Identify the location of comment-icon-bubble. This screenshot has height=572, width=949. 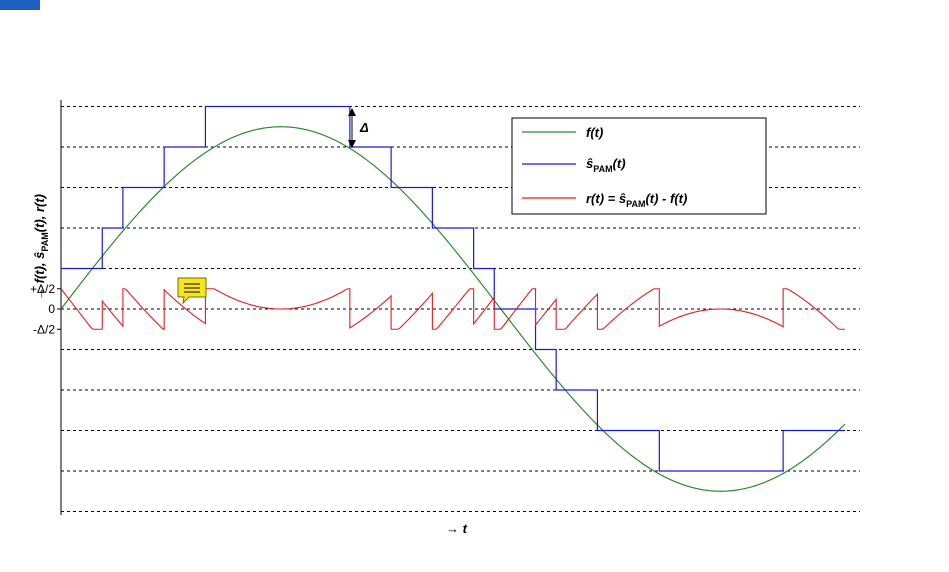
(192, 291).